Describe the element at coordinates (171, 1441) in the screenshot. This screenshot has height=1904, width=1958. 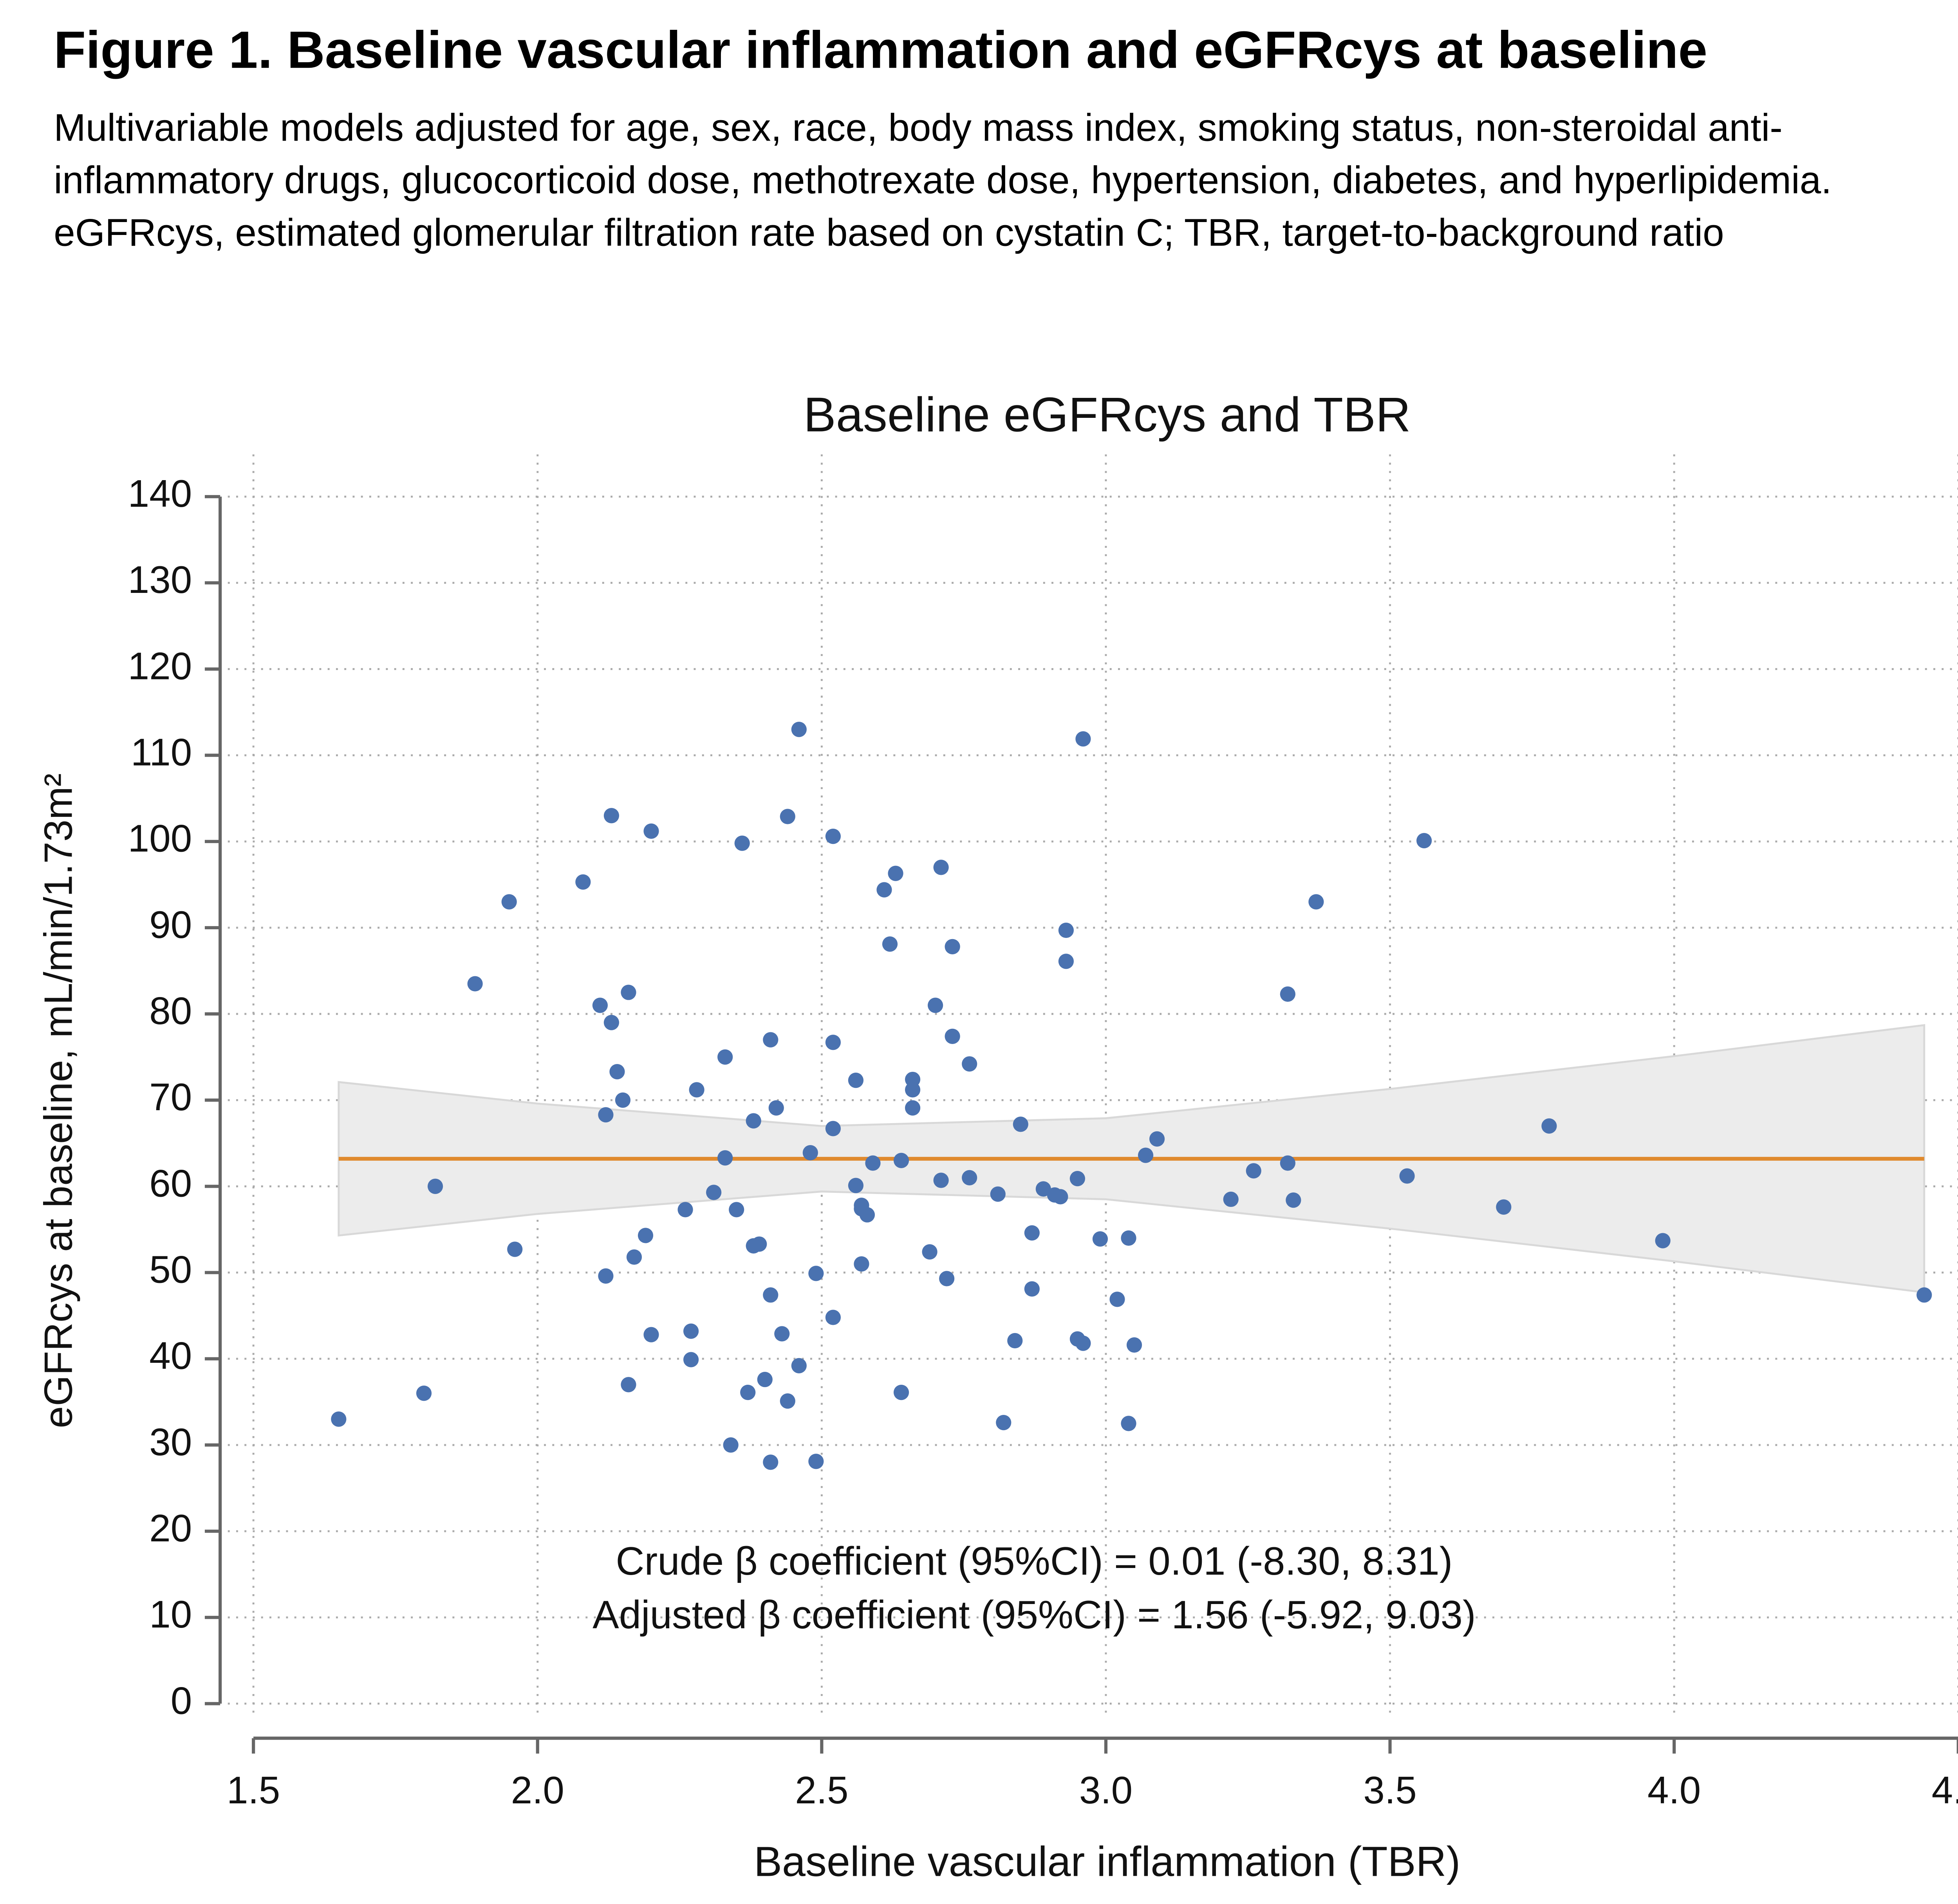
I see `y-tick-label: 30` at that location.